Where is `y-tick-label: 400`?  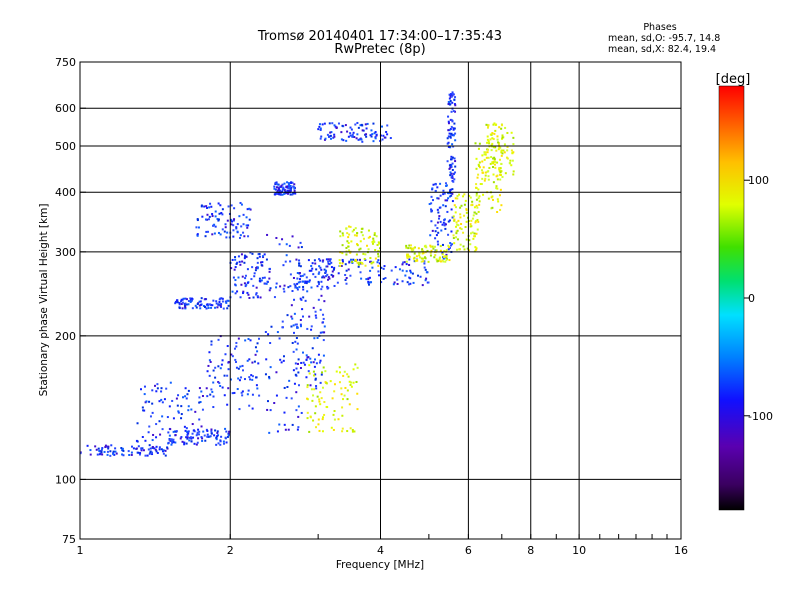 y-tick-label: 400 is located at coordinates (65, 192).